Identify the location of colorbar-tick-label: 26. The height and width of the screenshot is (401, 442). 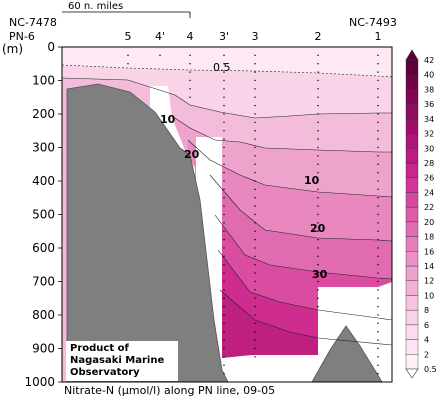
(429, 178).